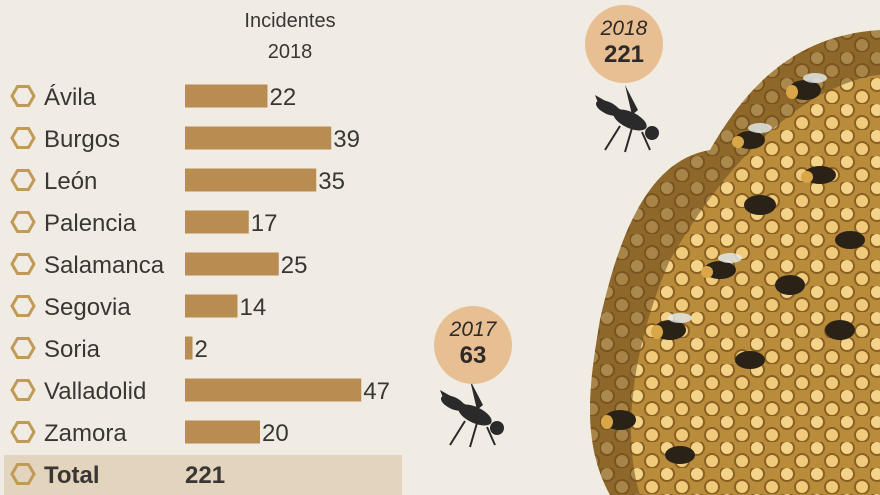  What do you see at coordinates (95, 391) in the screenshot?
I see `category-label: Valladolid` at bounding box center [95, 391].